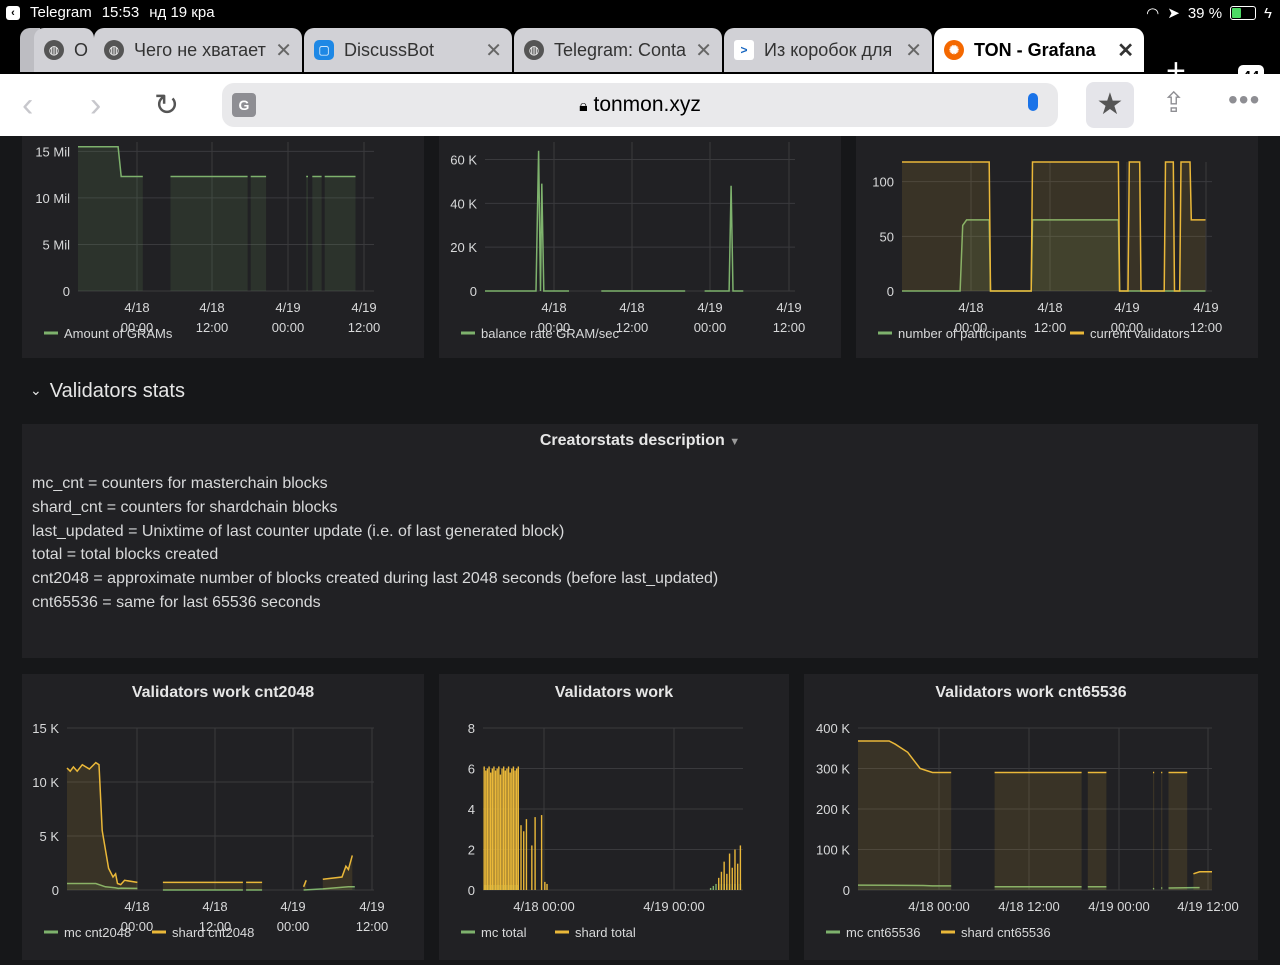 This screenshot has height=965, width=1280. Describe the element at coordinates (1205, 13) in the screenshot. I see `battery-percent: 39 %` at that location.